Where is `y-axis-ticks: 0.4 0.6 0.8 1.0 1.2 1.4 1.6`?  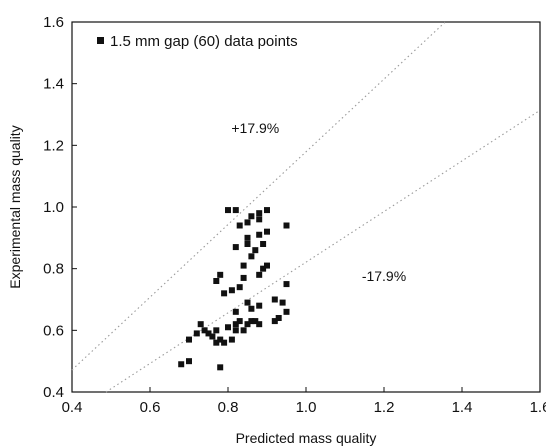 y-axis-ticks: 0.4 0.6 0.8 1.0 1.2 1.4 1.6 is located at coordinates (60, 207).